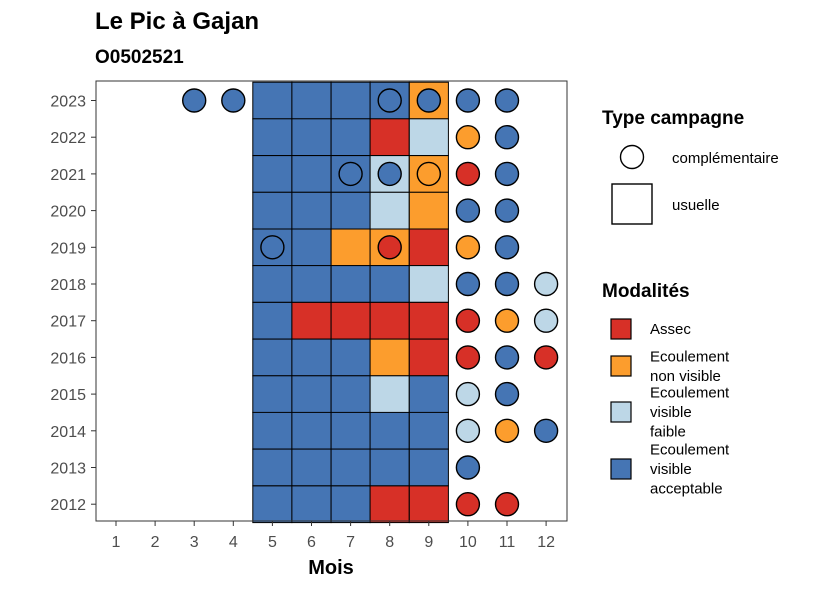 This screenshot has height=590, width=826. Describe the element at coordinates (389, 542) in the screenshot. I see `x-tick-label: 8` at that location.